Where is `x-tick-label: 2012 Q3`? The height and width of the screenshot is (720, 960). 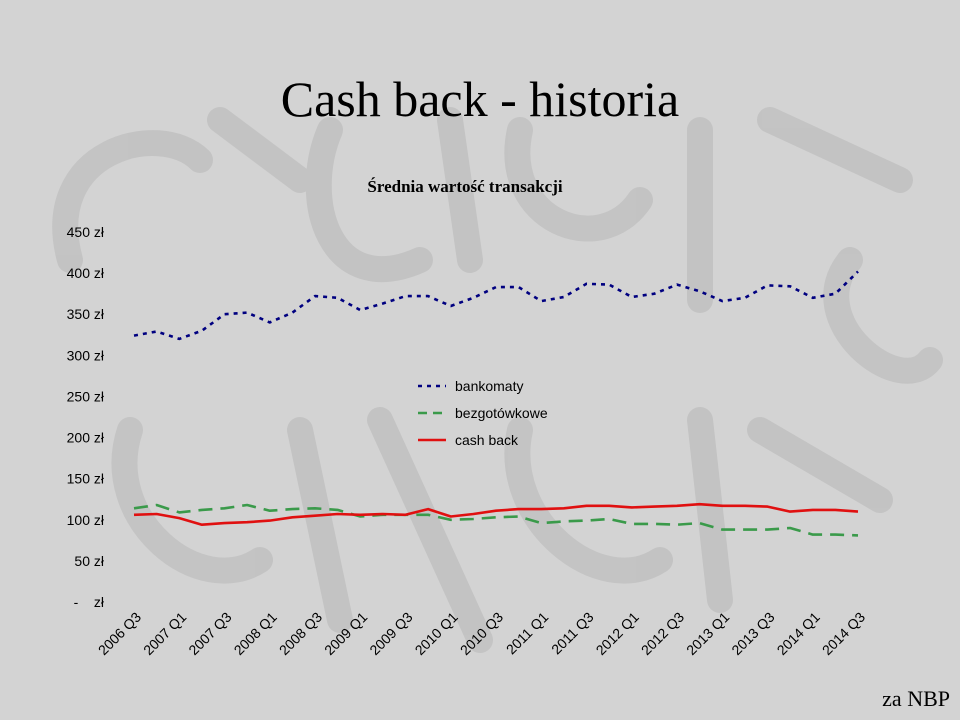
x-tick-label: 2012 Q3 is located at coordinates (662, 633).